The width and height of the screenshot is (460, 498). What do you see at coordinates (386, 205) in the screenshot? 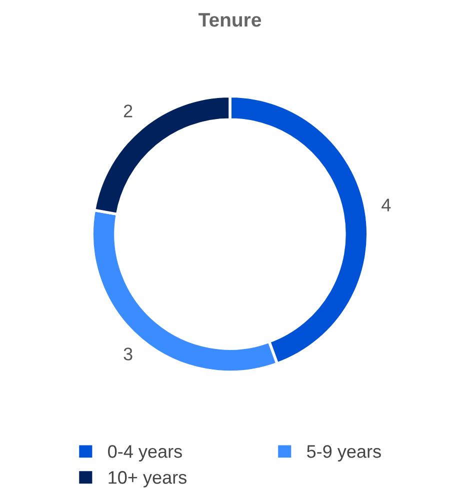
I see `data-label: 4` at bounding box center [386, 205].